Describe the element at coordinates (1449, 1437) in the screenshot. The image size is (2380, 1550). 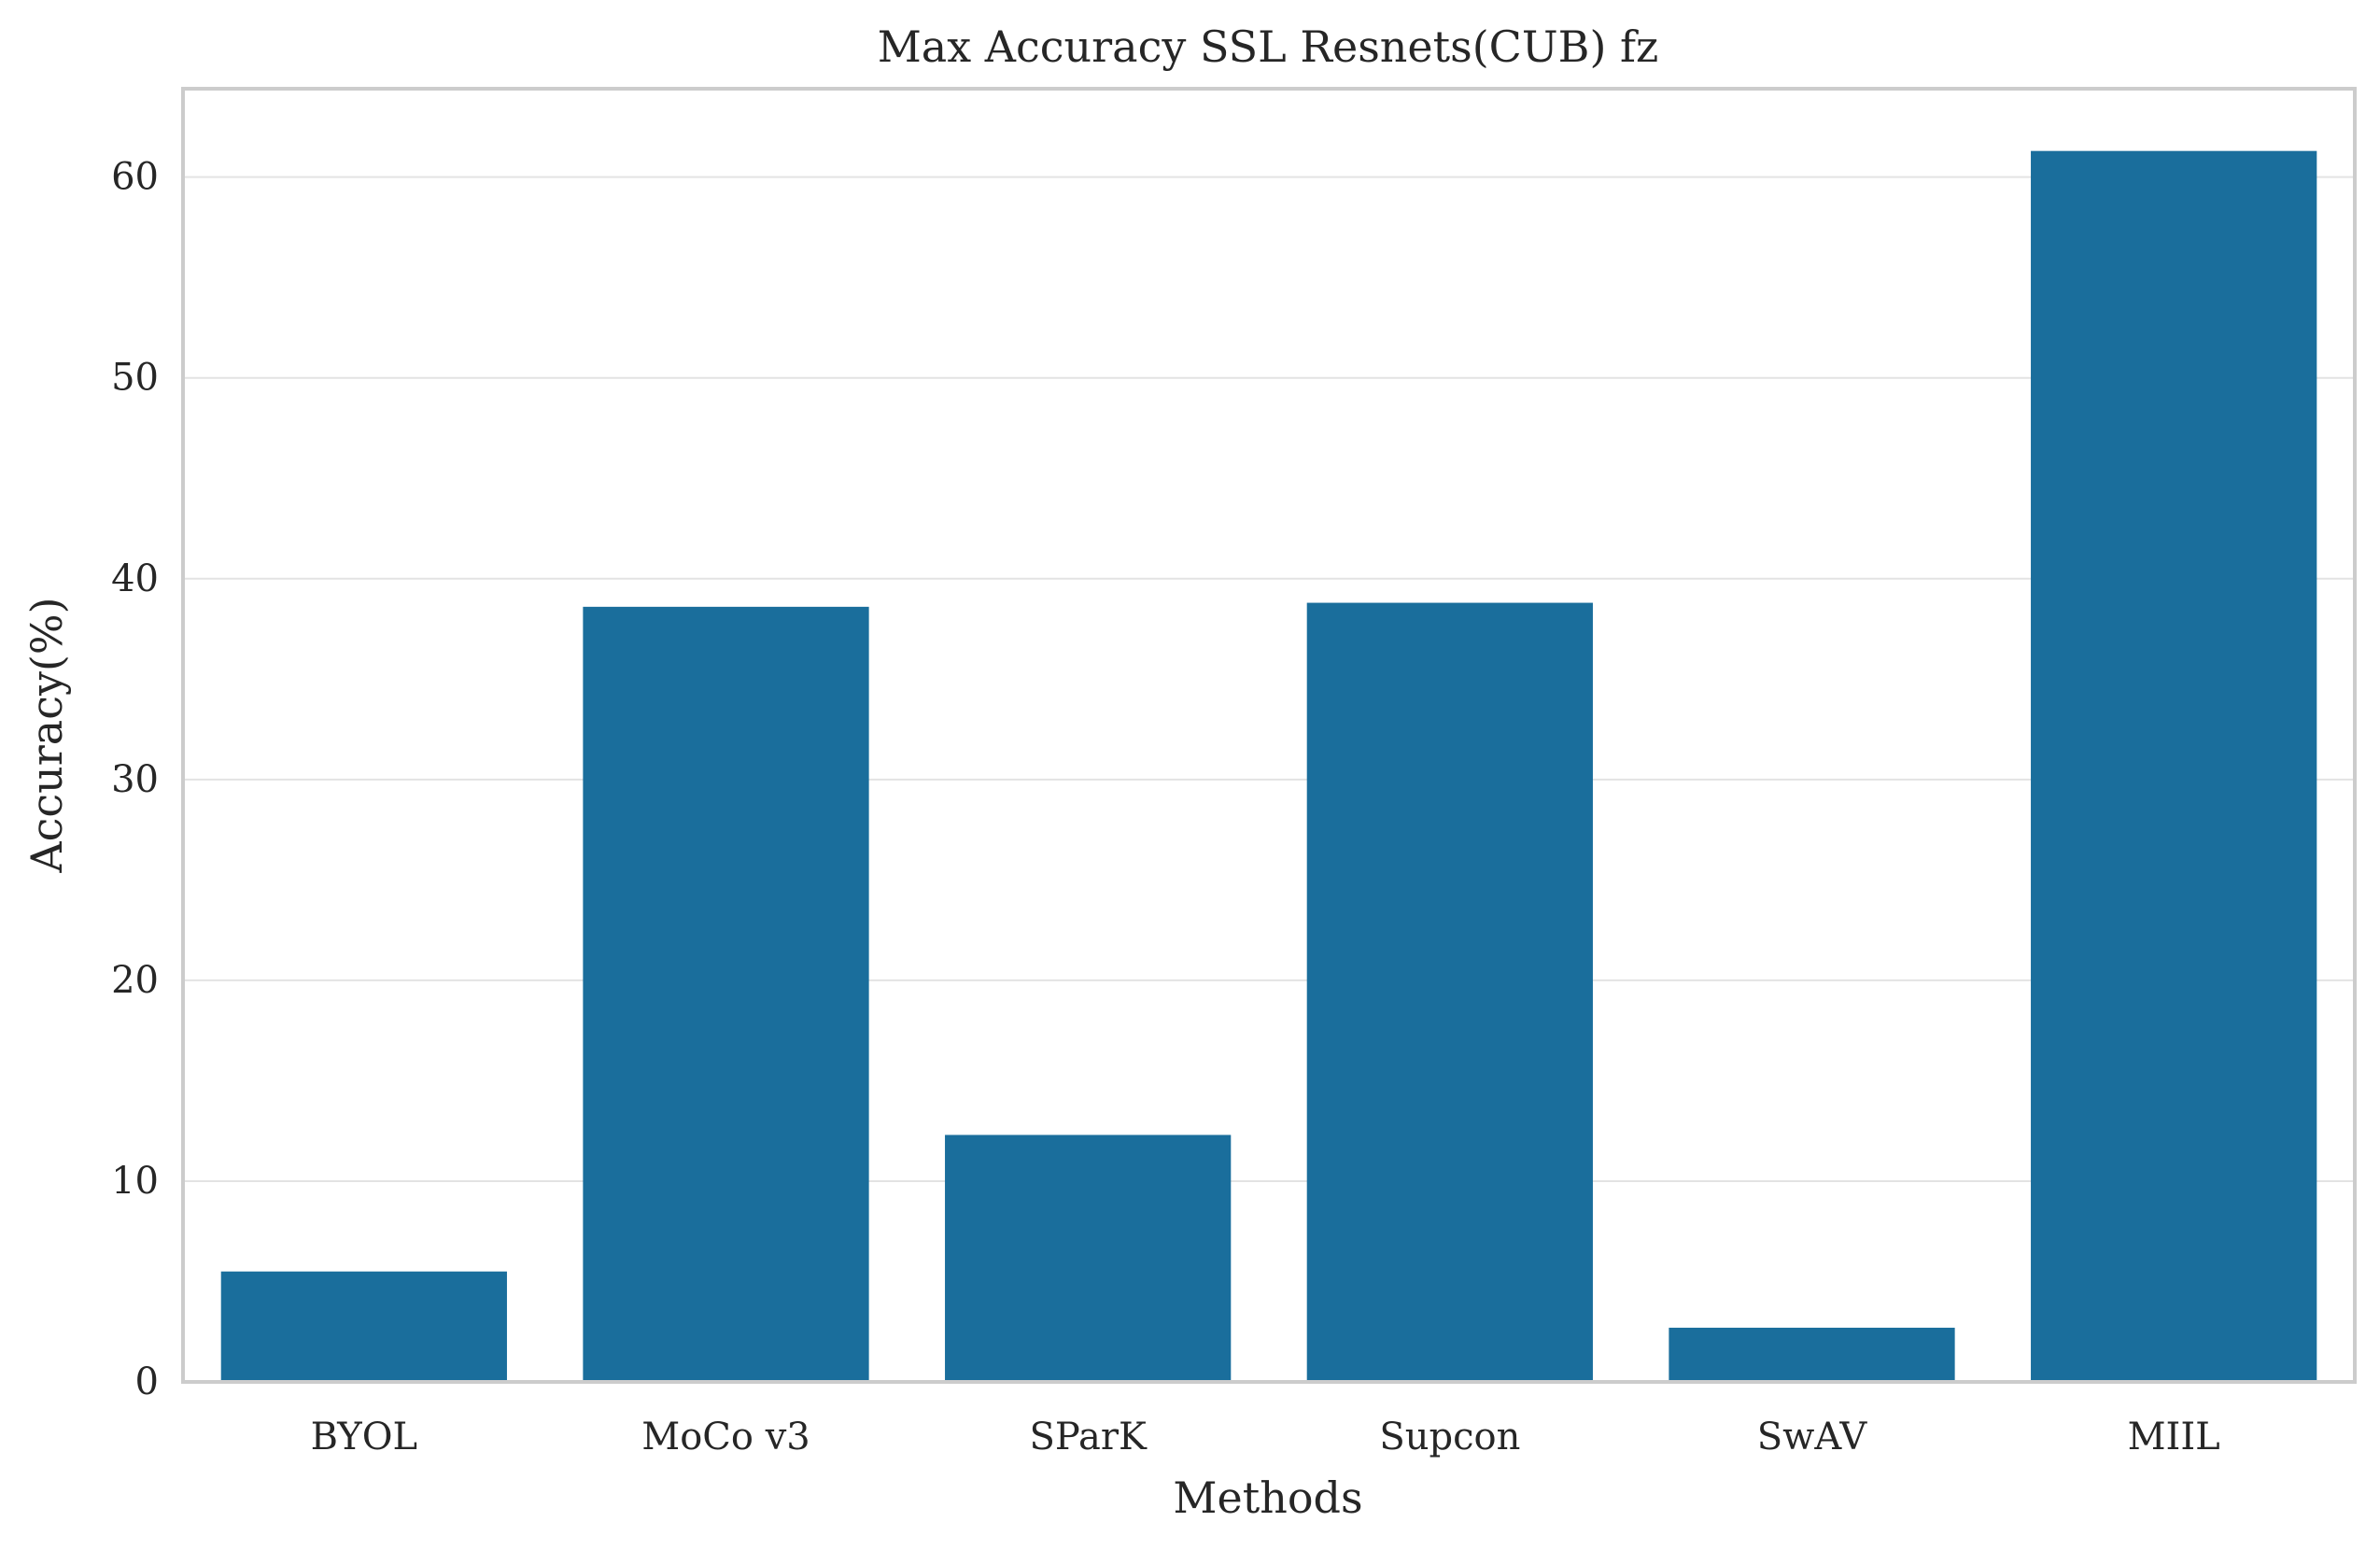
I see `x-tick-label: Supcon` at that location.